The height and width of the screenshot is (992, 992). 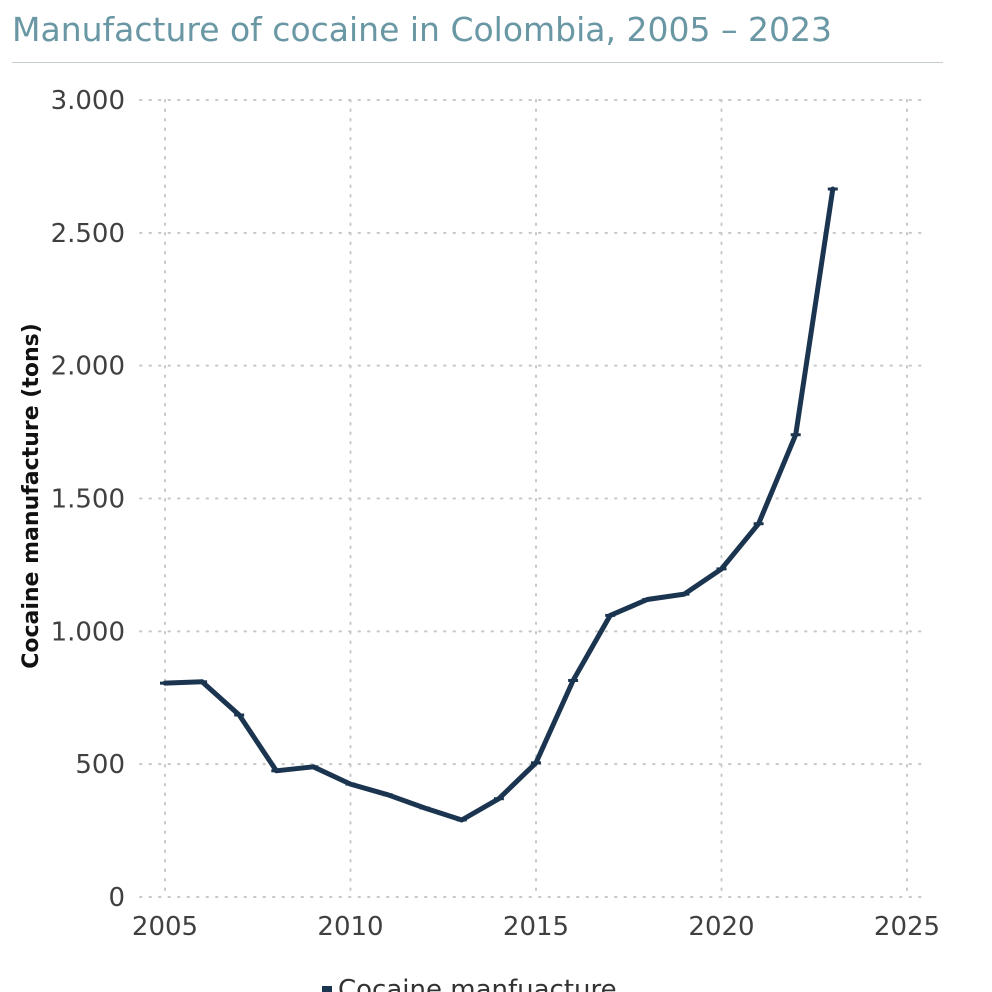 What do you see at coordinates (31, 496) in the screenshot?
I see `y-axis-label: Cocaine manufacture (tons)` at bounding box center [31, 496].